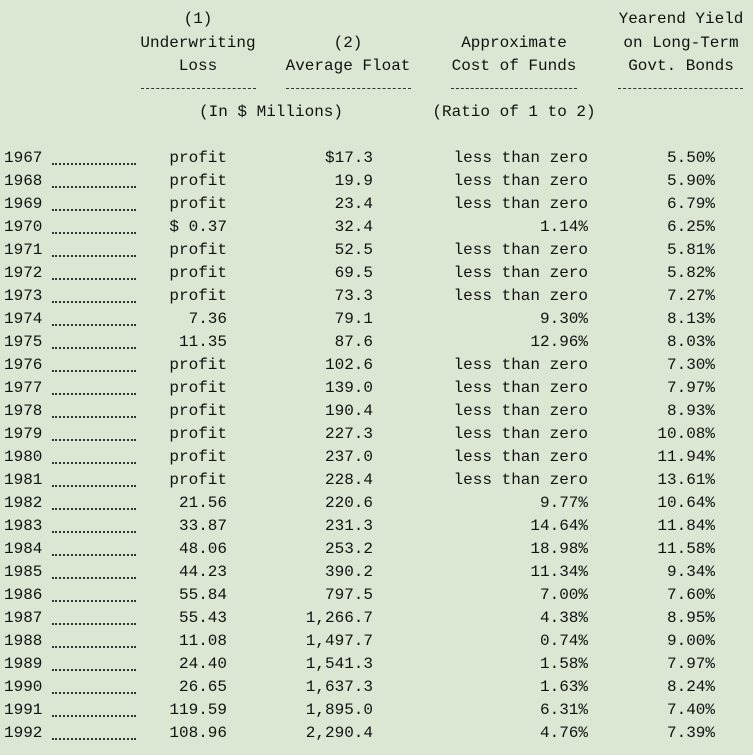  What do you see at coordinates (23, 250) in the screenshot?
I see `year-cell: 1971` at bounding box center [23, 250].